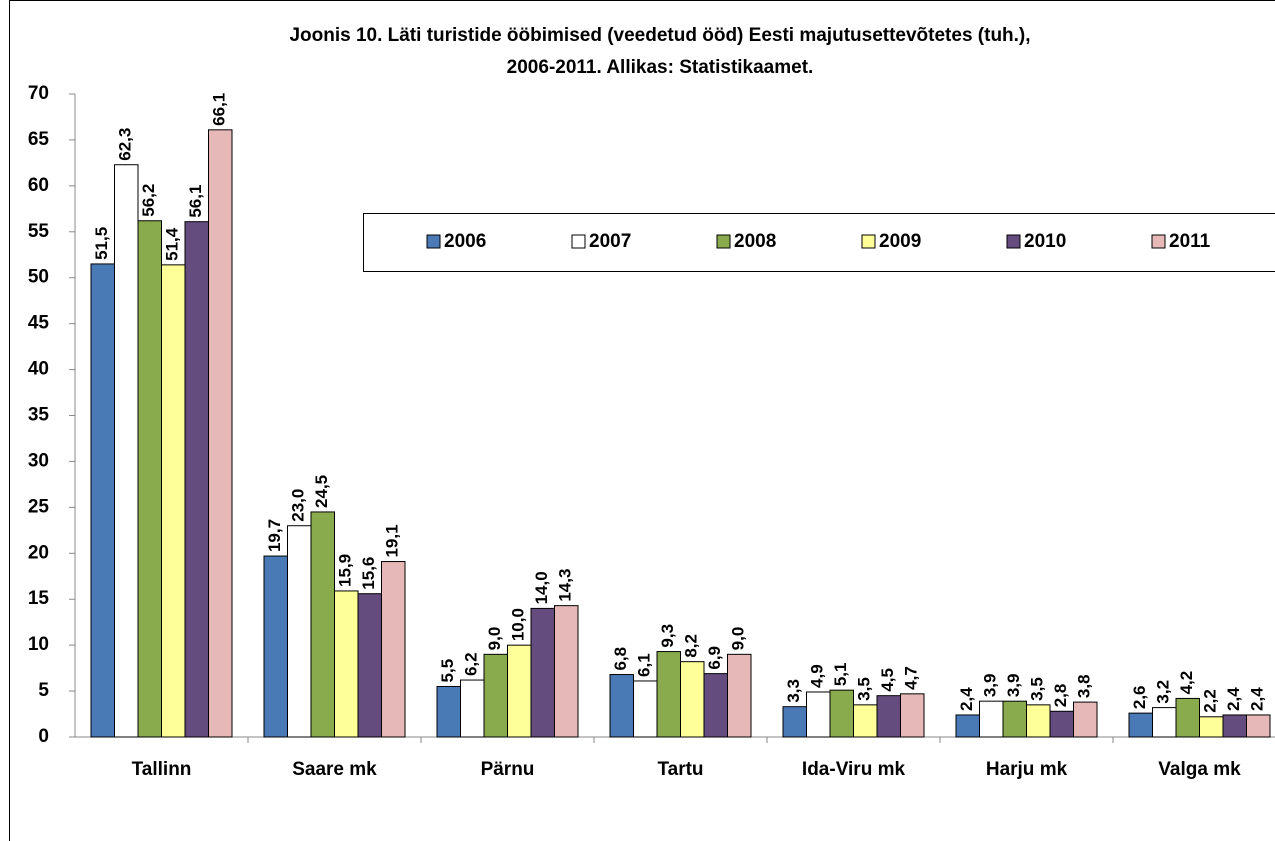  I want to click on x-tick-label: Valga mk, so click(1199, 769).